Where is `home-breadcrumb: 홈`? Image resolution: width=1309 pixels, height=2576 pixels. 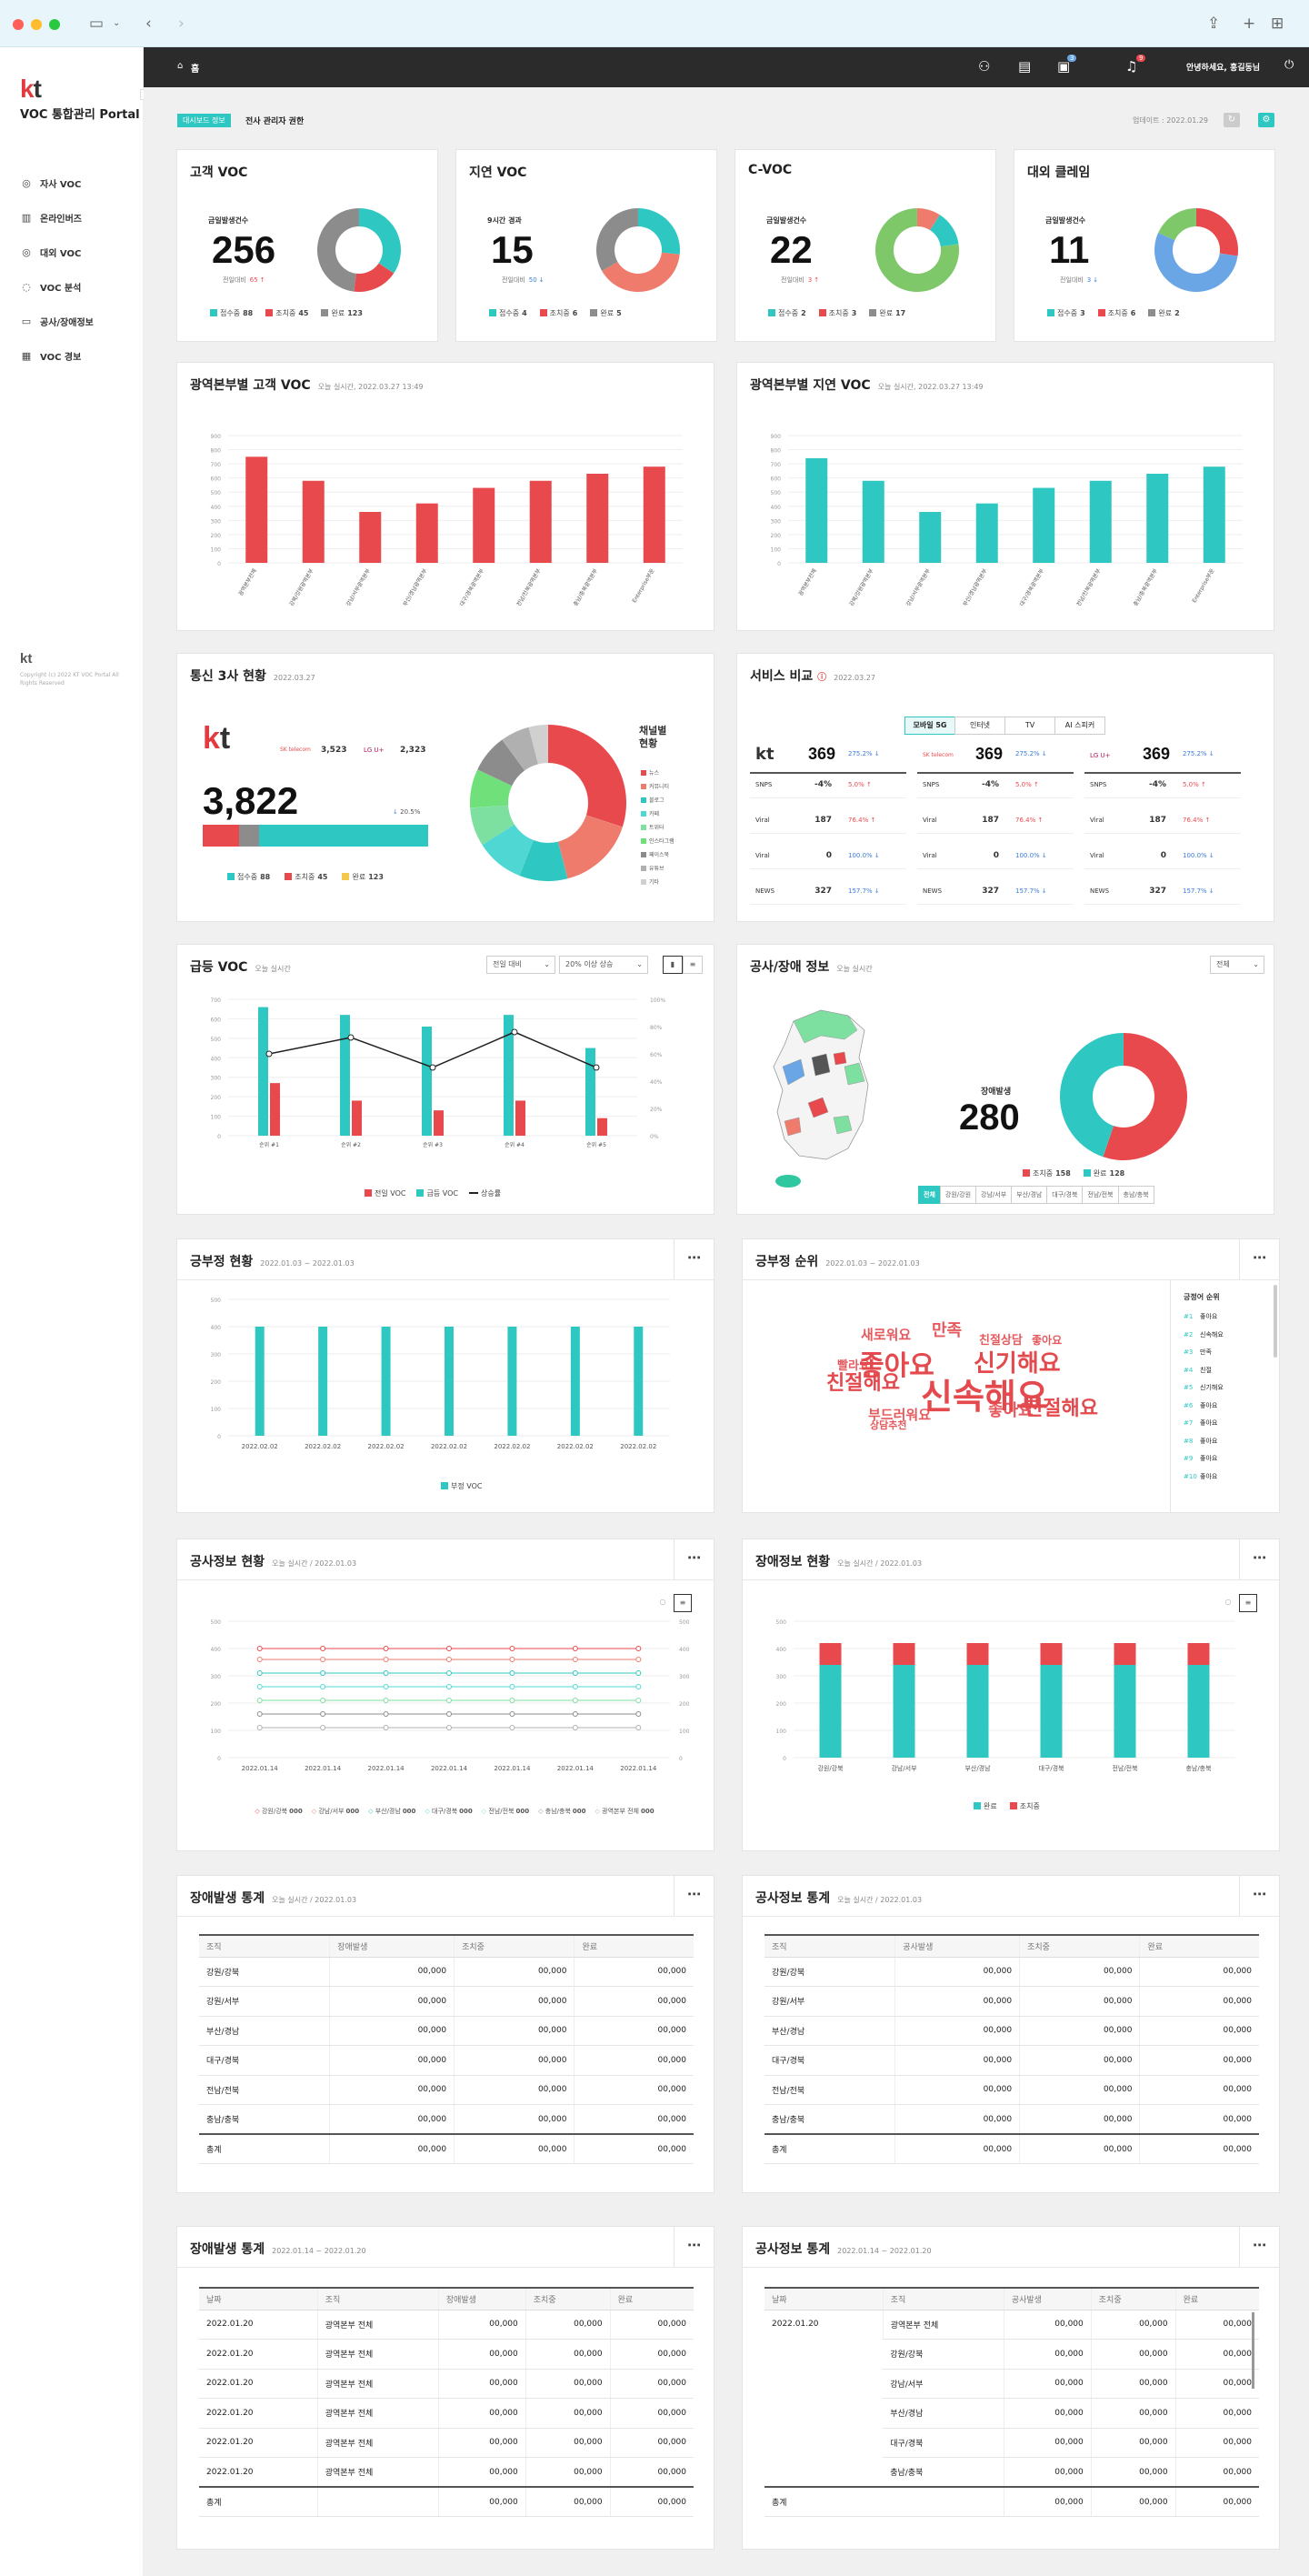 home-breadcrumb: 홈 is located at coordinates (195, 70).